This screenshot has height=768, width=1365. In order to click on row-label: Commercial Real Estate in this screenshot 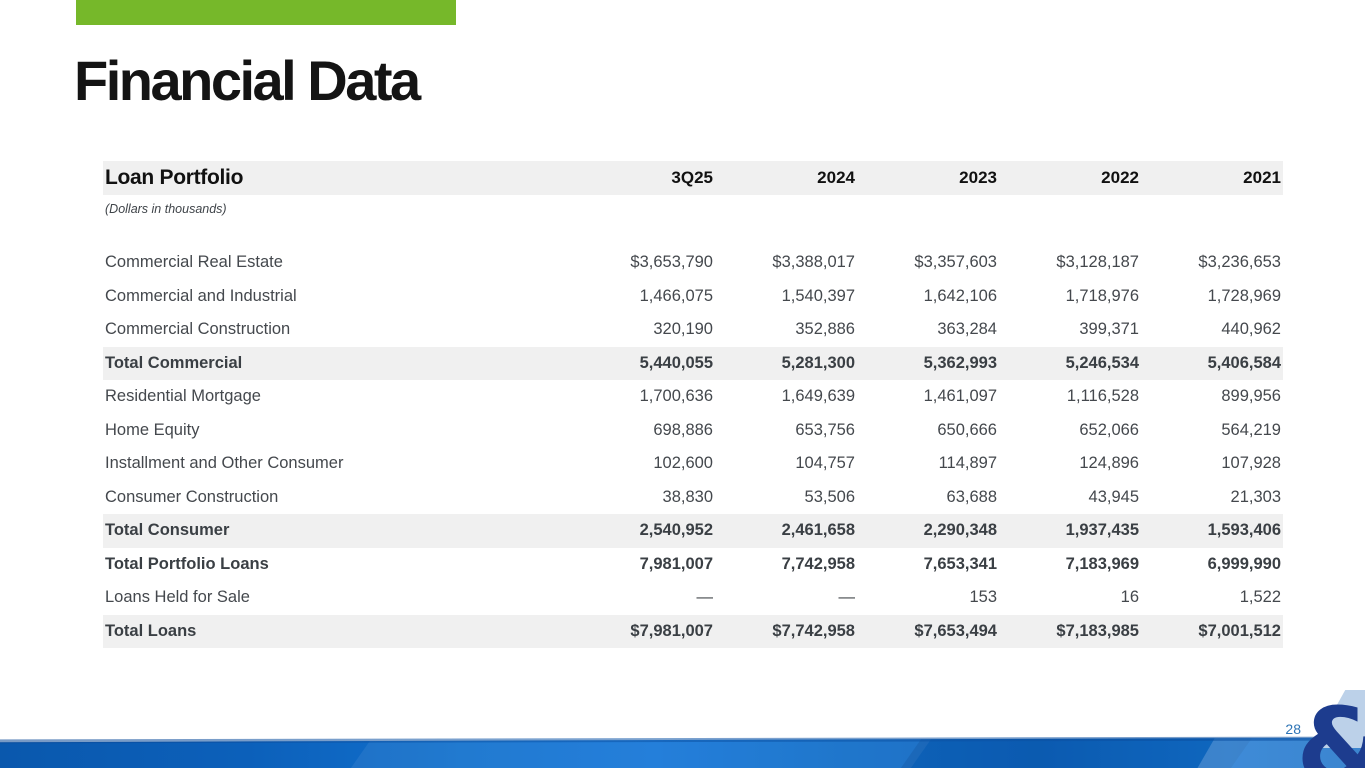, I will do `click(194, 262)`.